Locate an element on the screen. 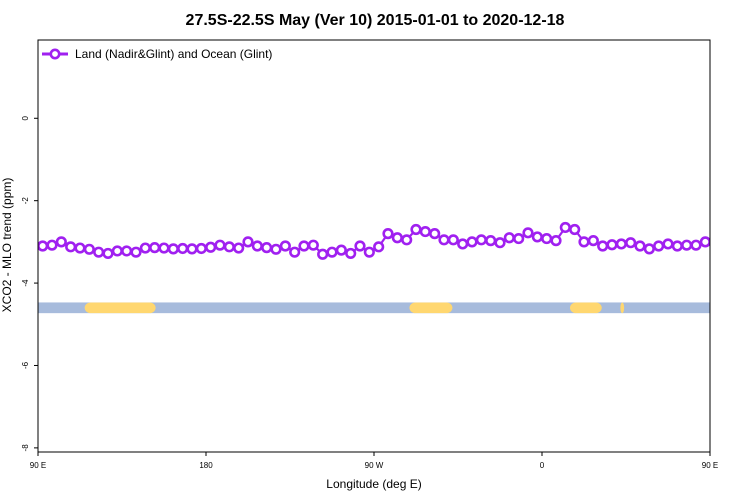 This screenshot has width=750, height=500. y-tick-label: 0 is located at coordinates (25, 118).